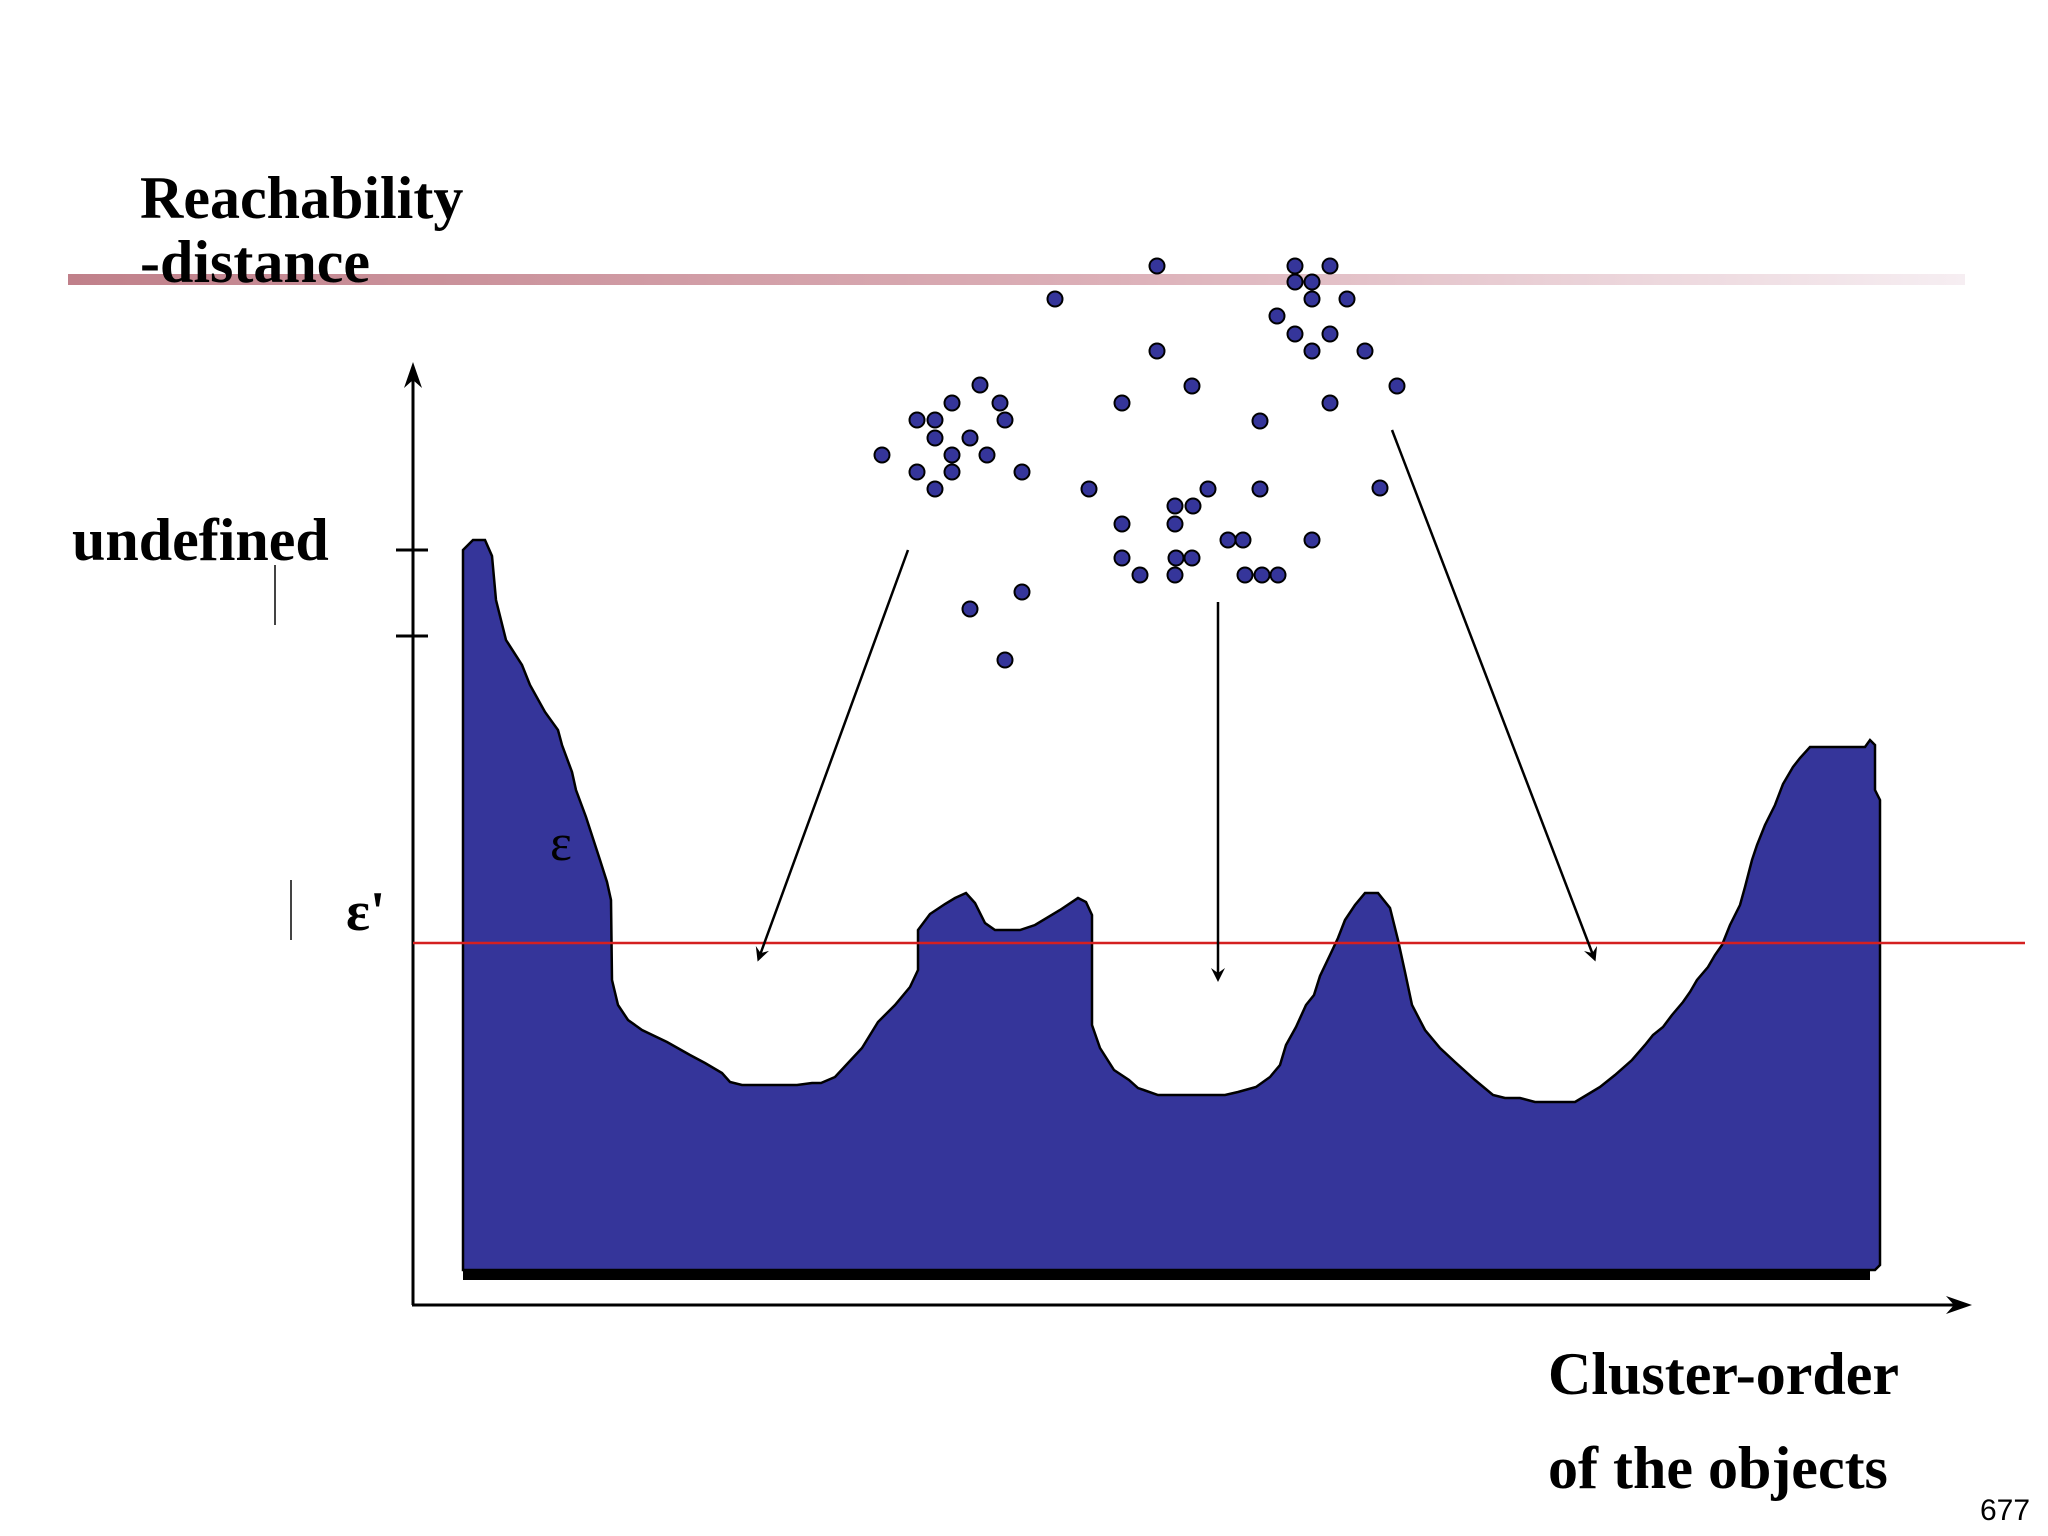 This screenshot has height=1536, width=2048. I want to click on x-axis-label-line2: of the objects, so click(1718, 1468).